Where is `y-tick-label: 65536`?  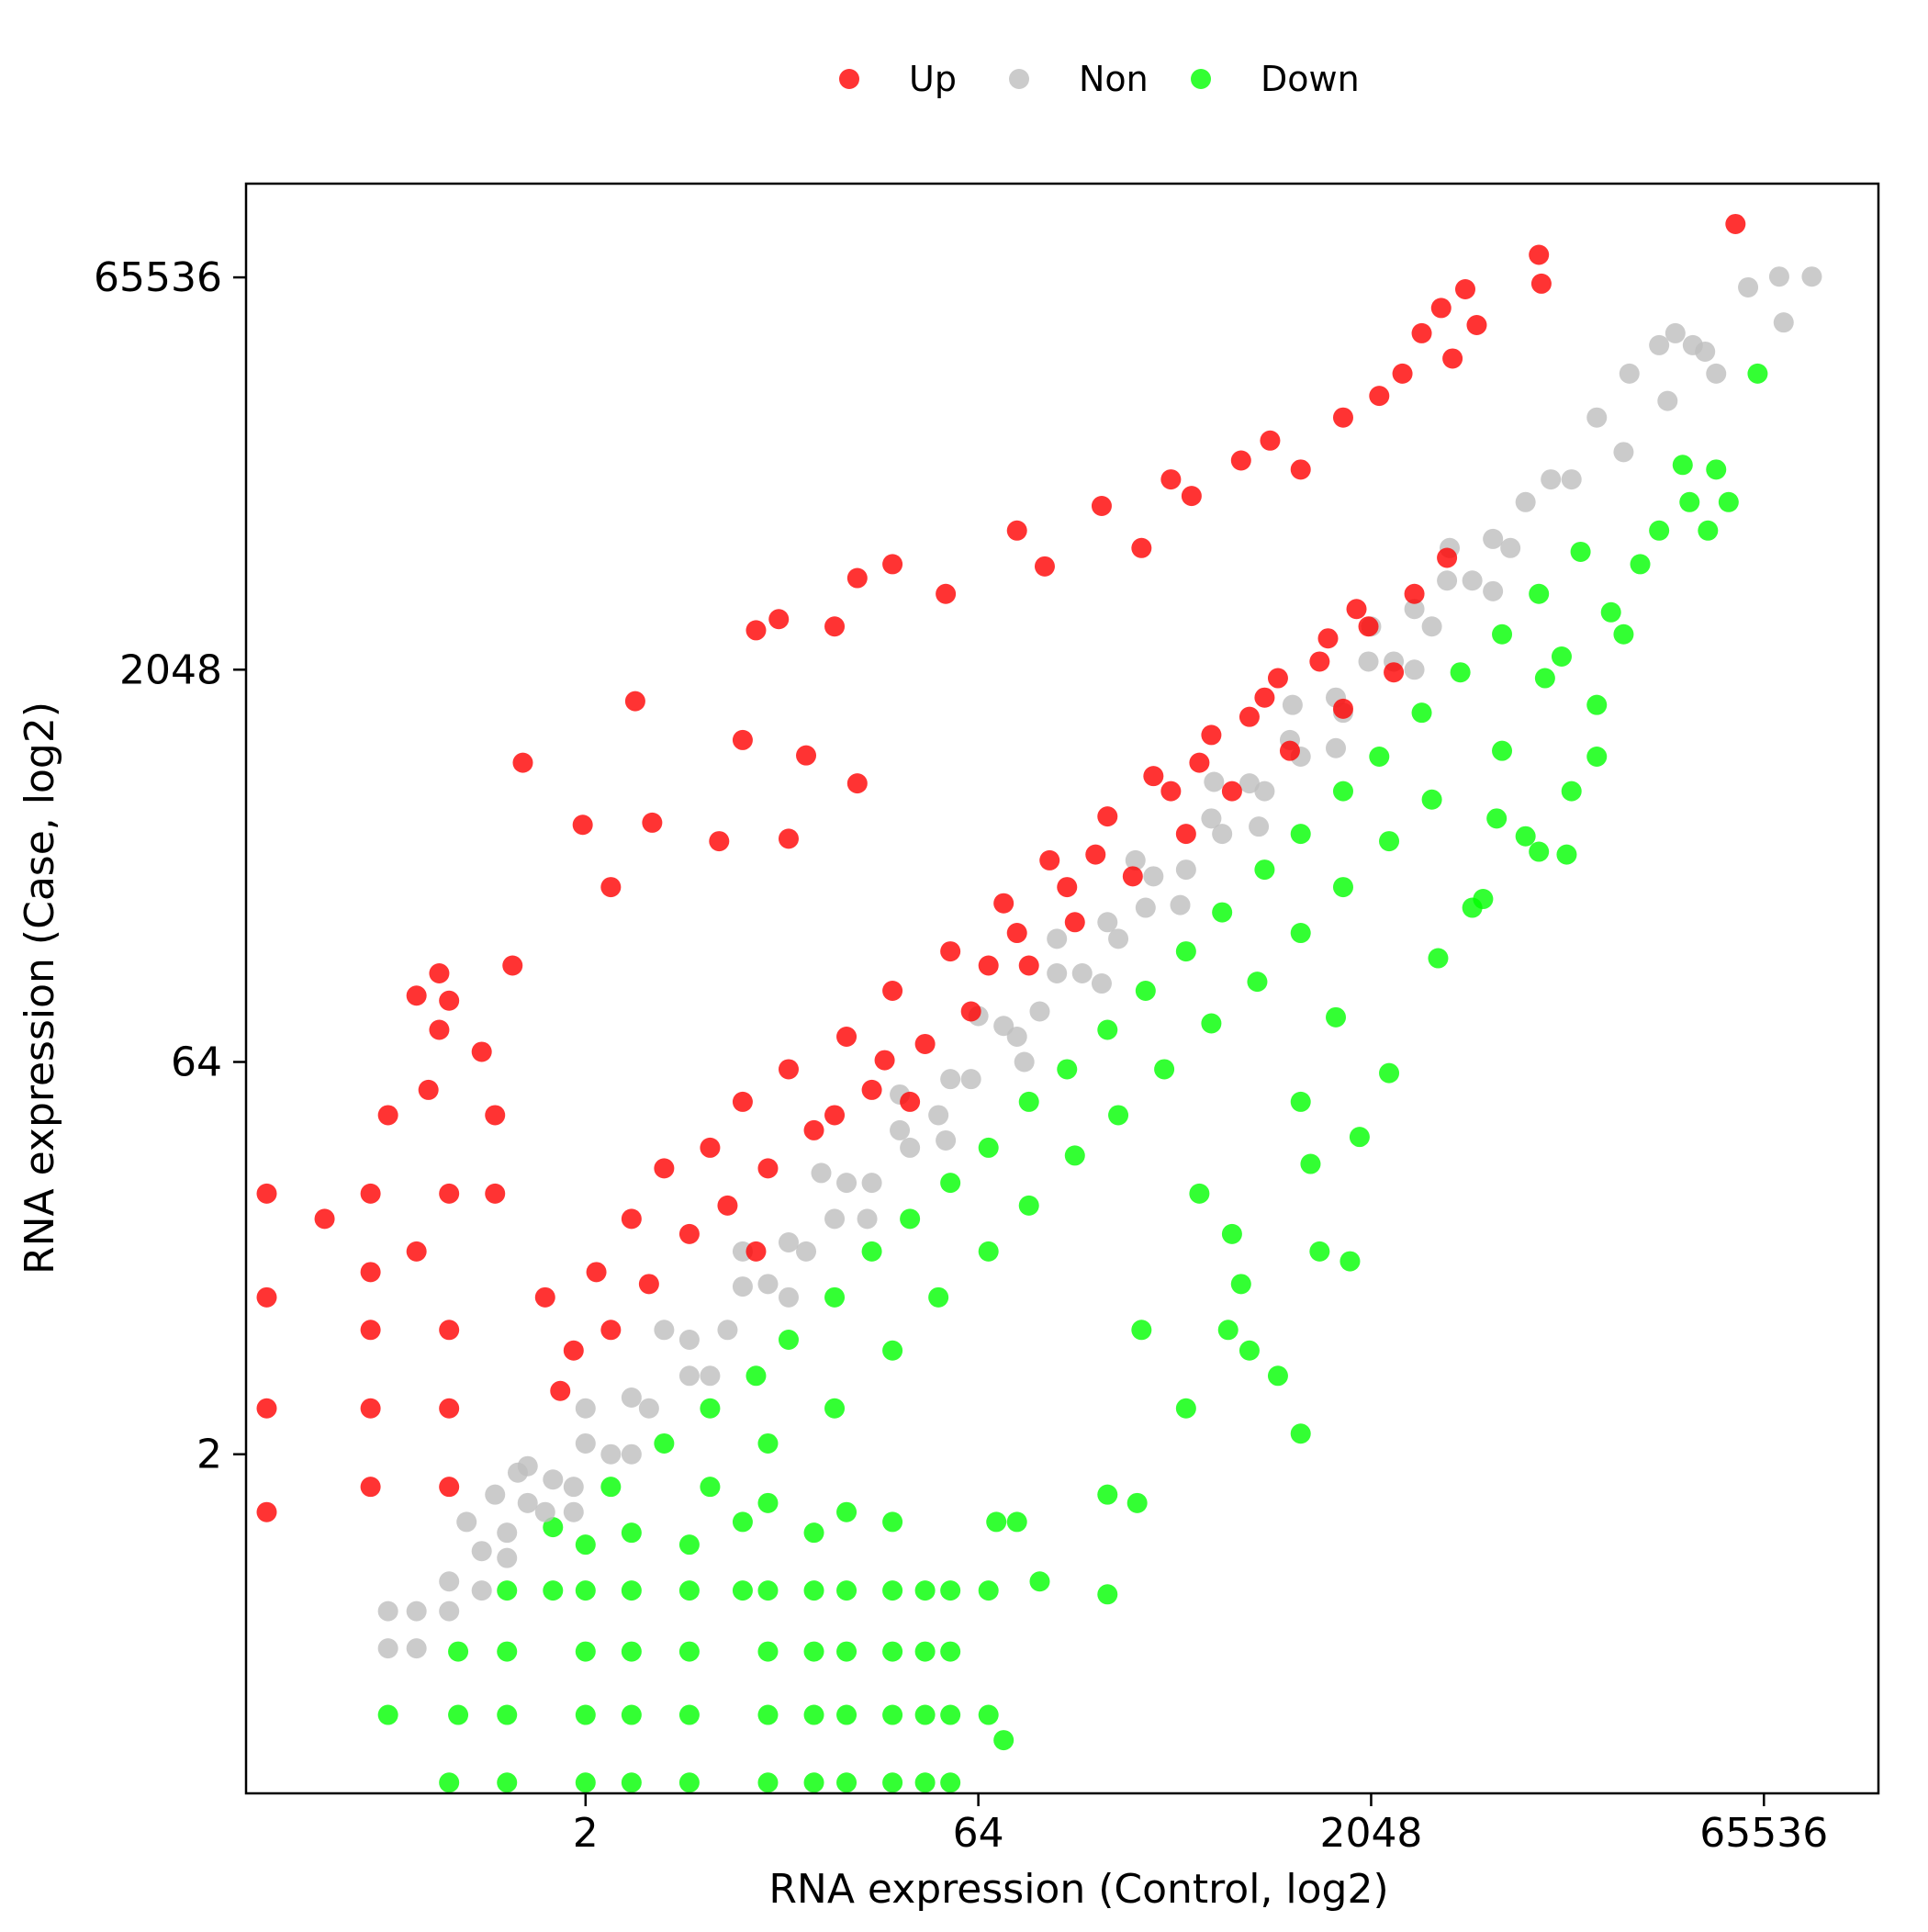 y-tick-label: 65536 is located at coordinates (158, 277).